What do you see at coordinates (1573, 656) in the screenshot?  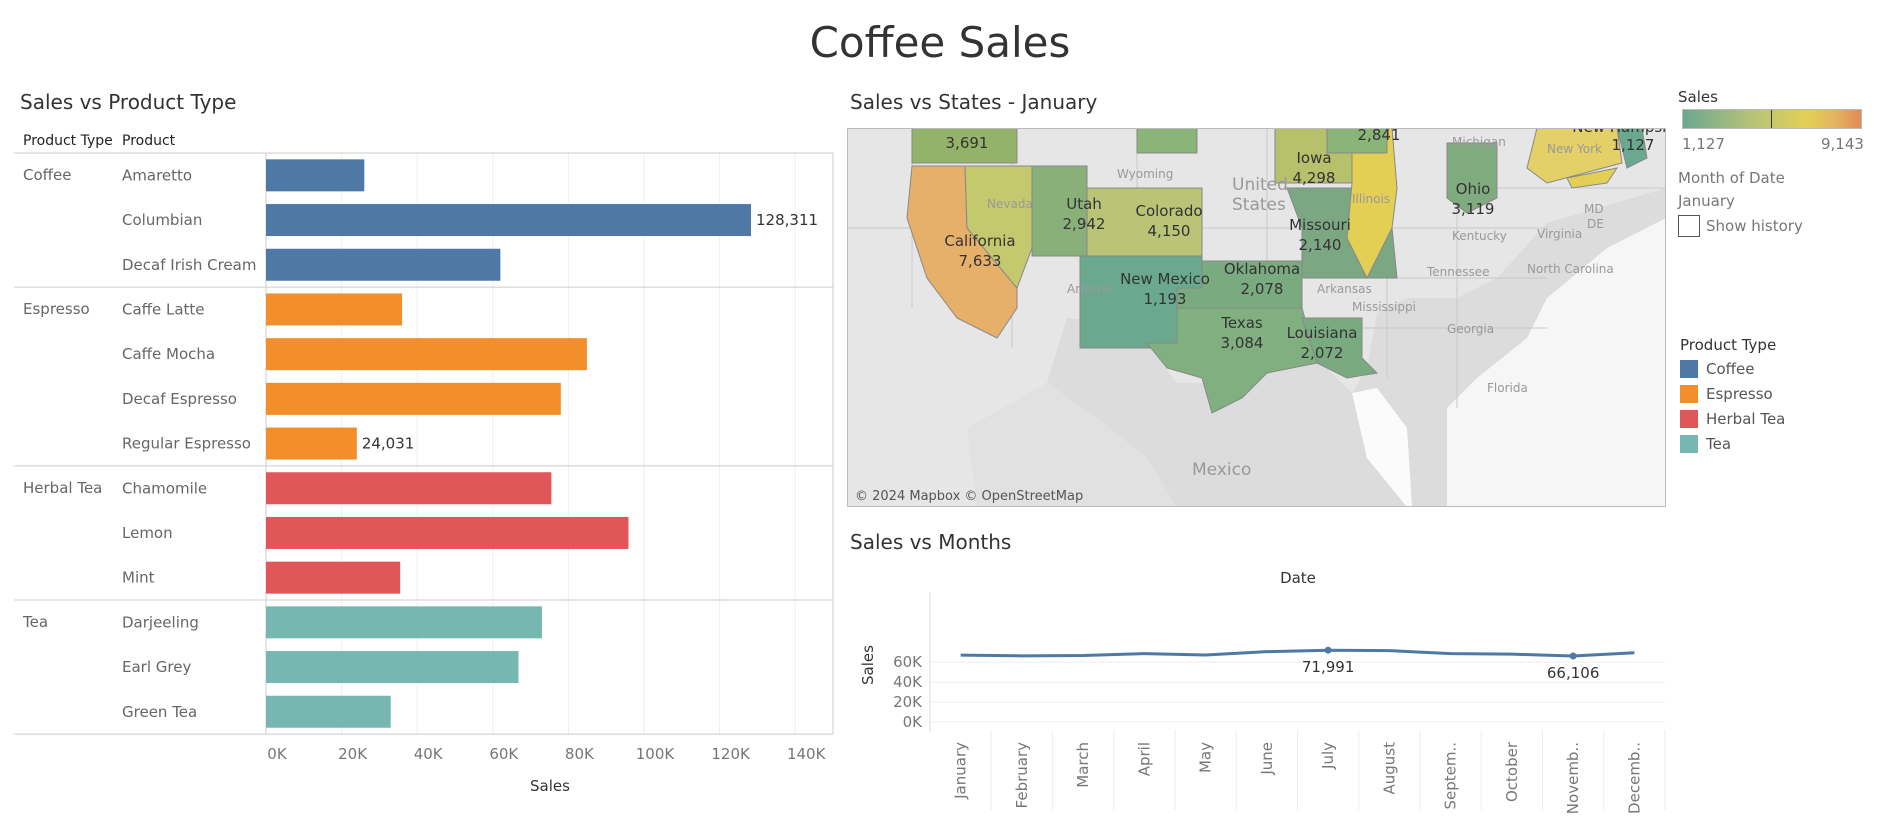 I see `line-point-novemb` at bounding box center [1573, 656].